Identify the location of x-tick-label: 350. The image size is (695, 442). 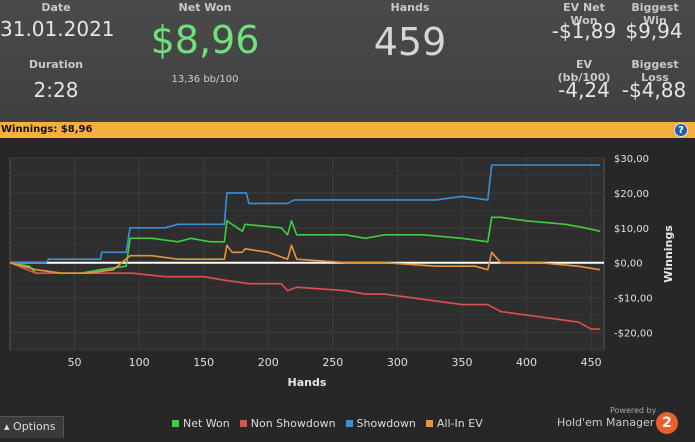
(461, 362).